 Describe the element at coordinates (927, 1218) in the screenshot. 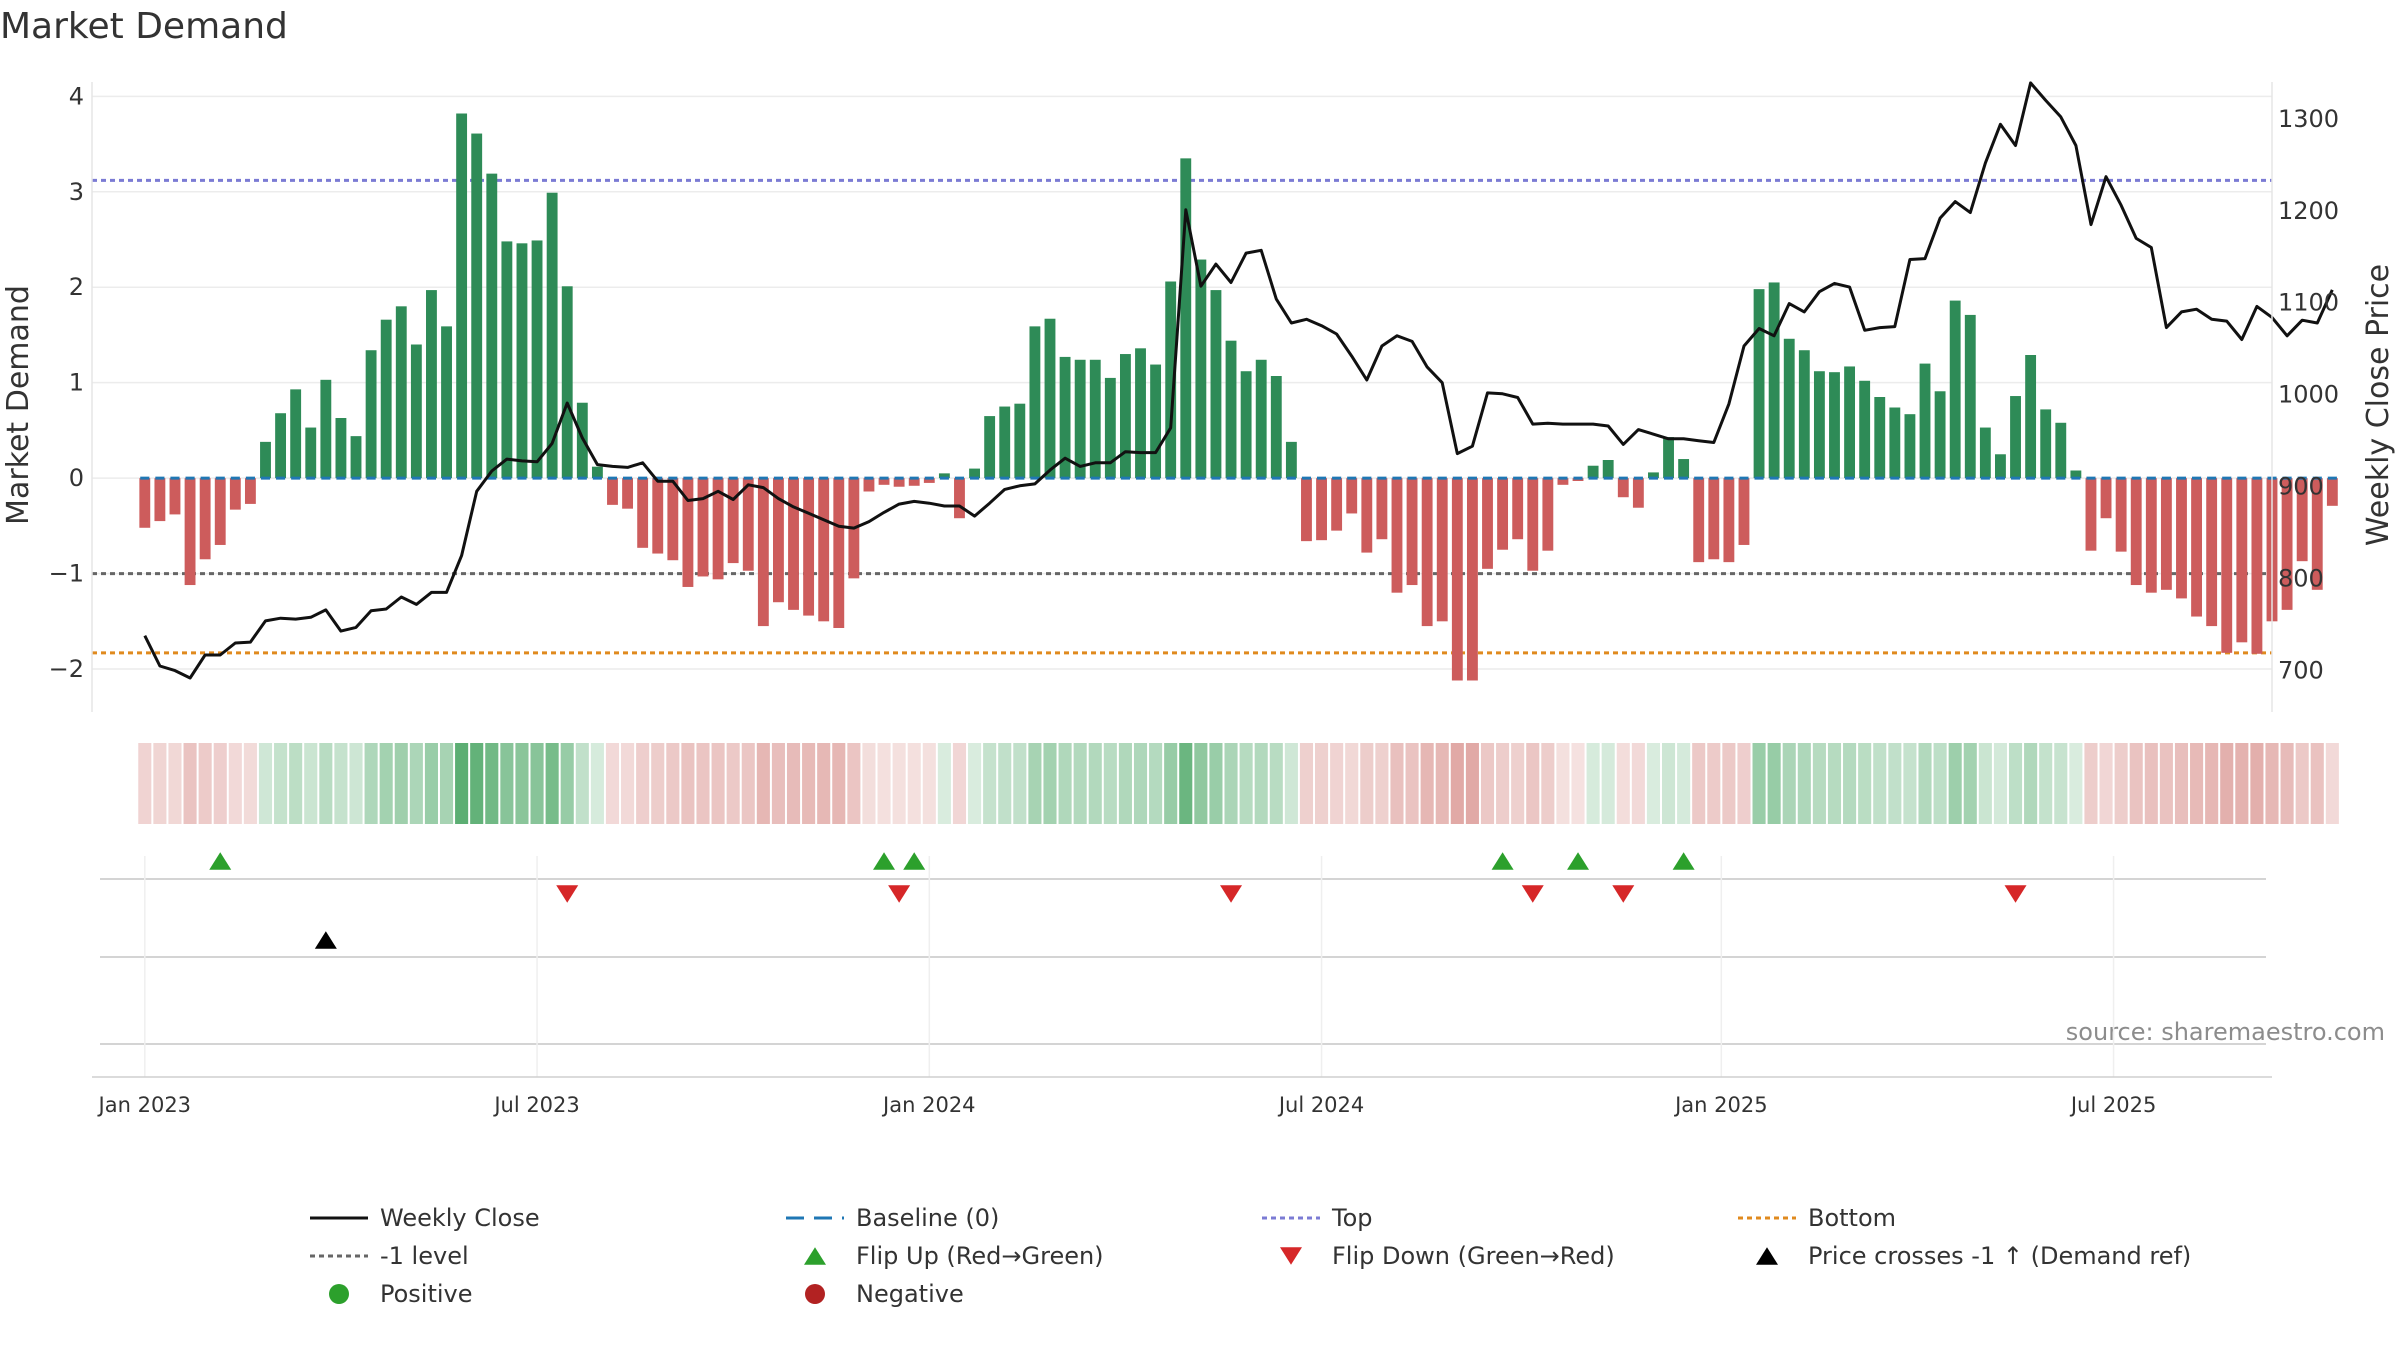

I see `legend-label: Baseline (0)` at that location.